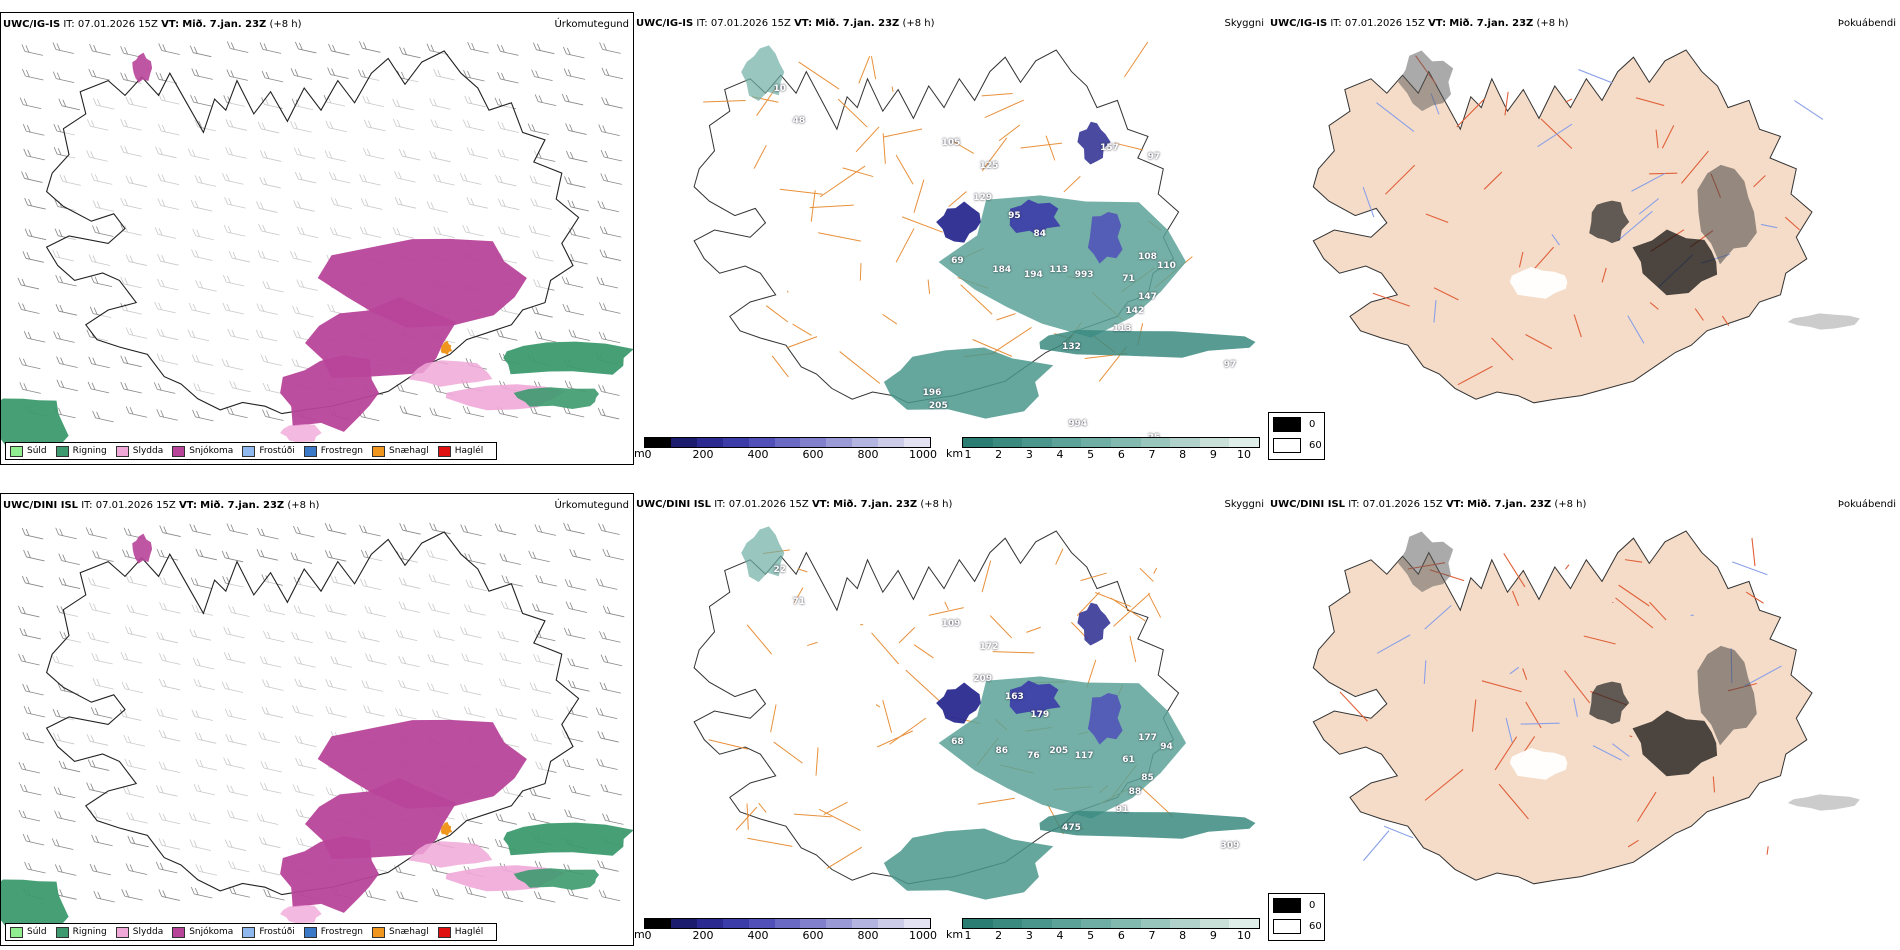 The height and width of the screenshot is (950, 1900). What do you see at coordinates (999, 454) in the screenshot?
I see `visibility-tick-label: 2` at bounding box center [999, 454].